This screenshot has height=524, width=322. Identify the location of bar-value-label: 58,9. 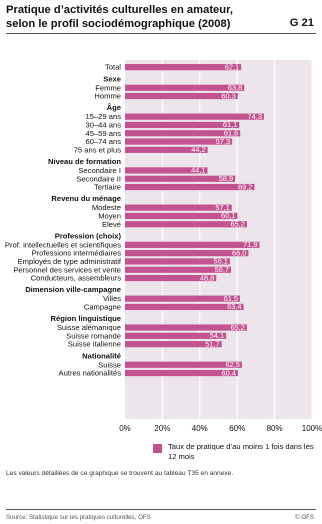
(226, 178).